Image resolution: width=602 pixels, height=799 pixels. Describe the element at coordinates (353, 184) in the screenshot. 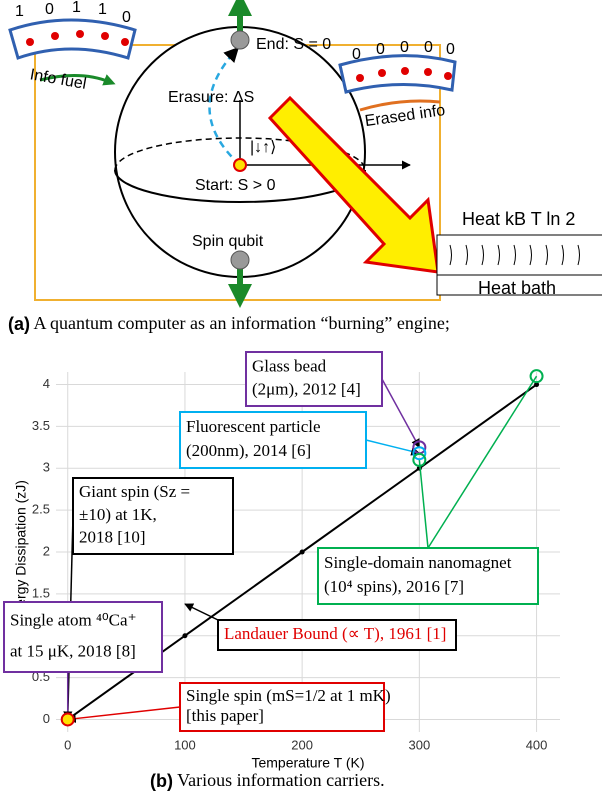

I see `heat-arrow` at that location.